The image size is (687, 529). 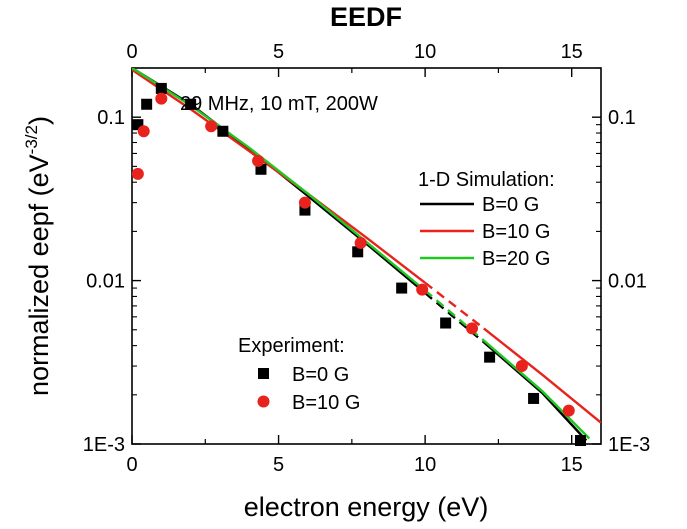 I want to click on experiment-legend: B=0 G B=10 G, so click(x=308, y=389).